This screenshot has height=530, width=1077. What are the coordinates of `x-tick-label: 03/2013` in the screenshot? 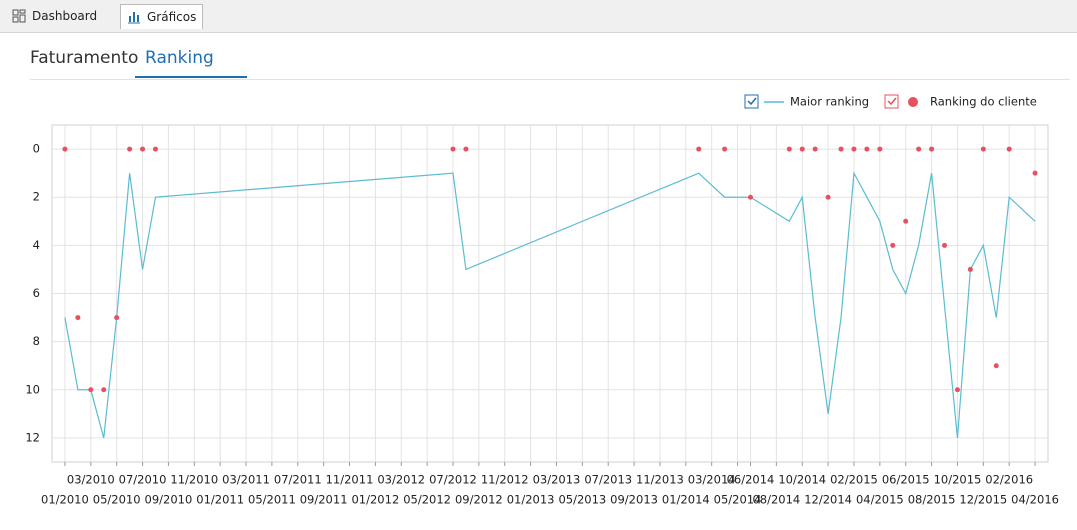 It's located at (557, 480).